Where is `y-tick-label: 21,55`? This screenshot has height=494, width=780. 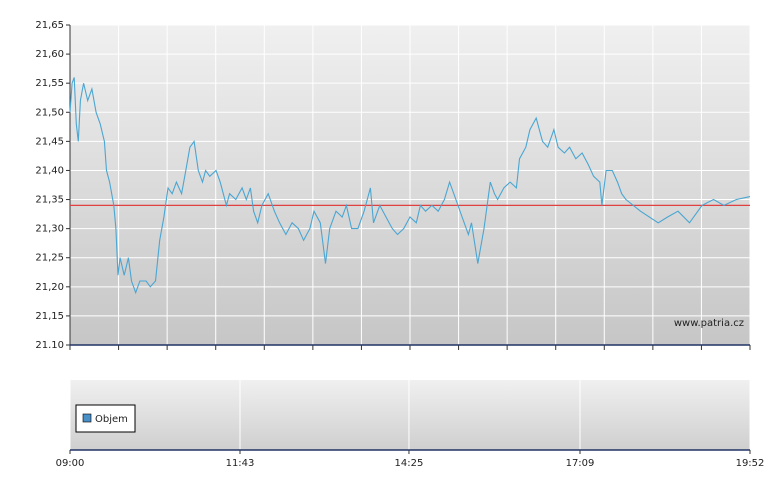
y-tick-label: 21,55 is located at coordinates (49, 83).